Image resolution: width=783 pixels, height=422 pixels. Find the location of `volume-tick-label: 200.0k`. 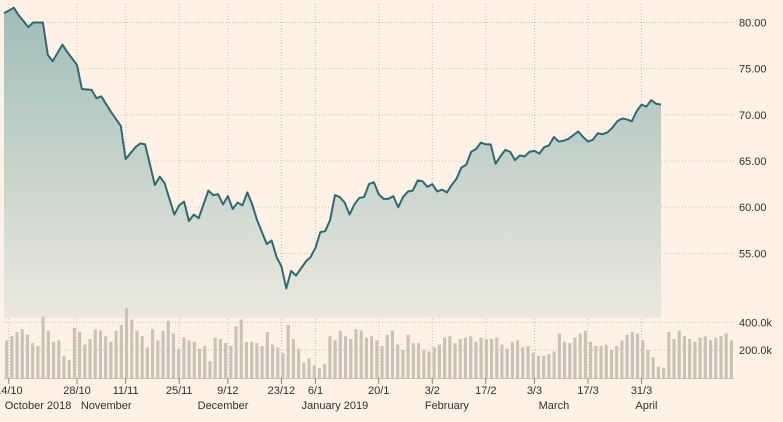

volume-tick-label: 200.0k is located at coordinates (756, 351).